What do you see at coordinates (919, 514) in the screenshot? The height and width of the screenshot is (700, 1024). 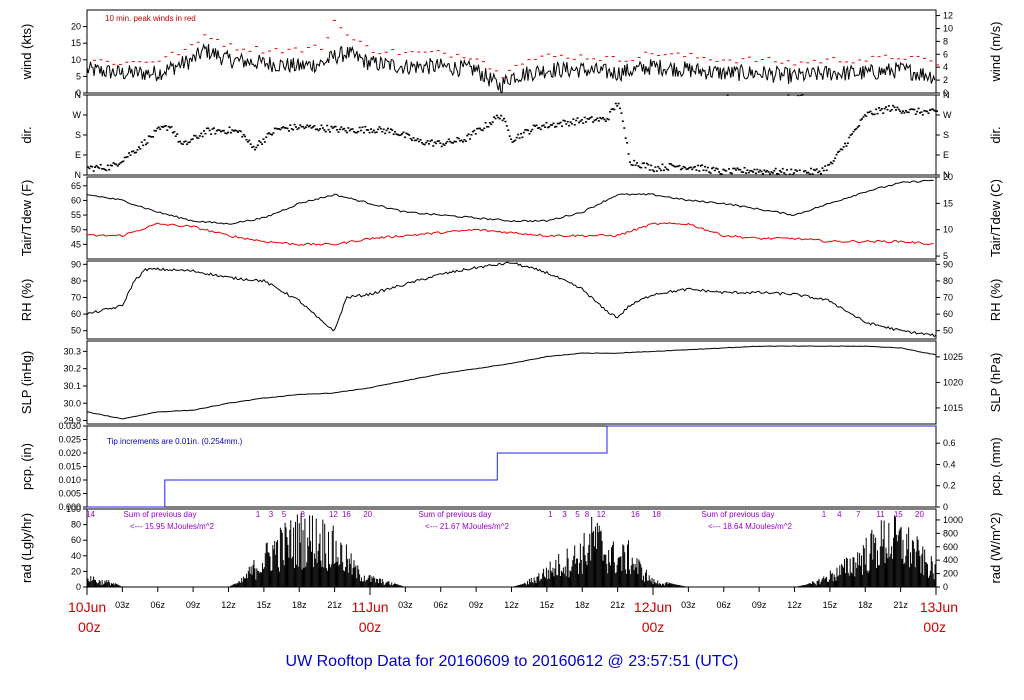 I see `rad-hour-label: 20` at bounding box center [919, 514].